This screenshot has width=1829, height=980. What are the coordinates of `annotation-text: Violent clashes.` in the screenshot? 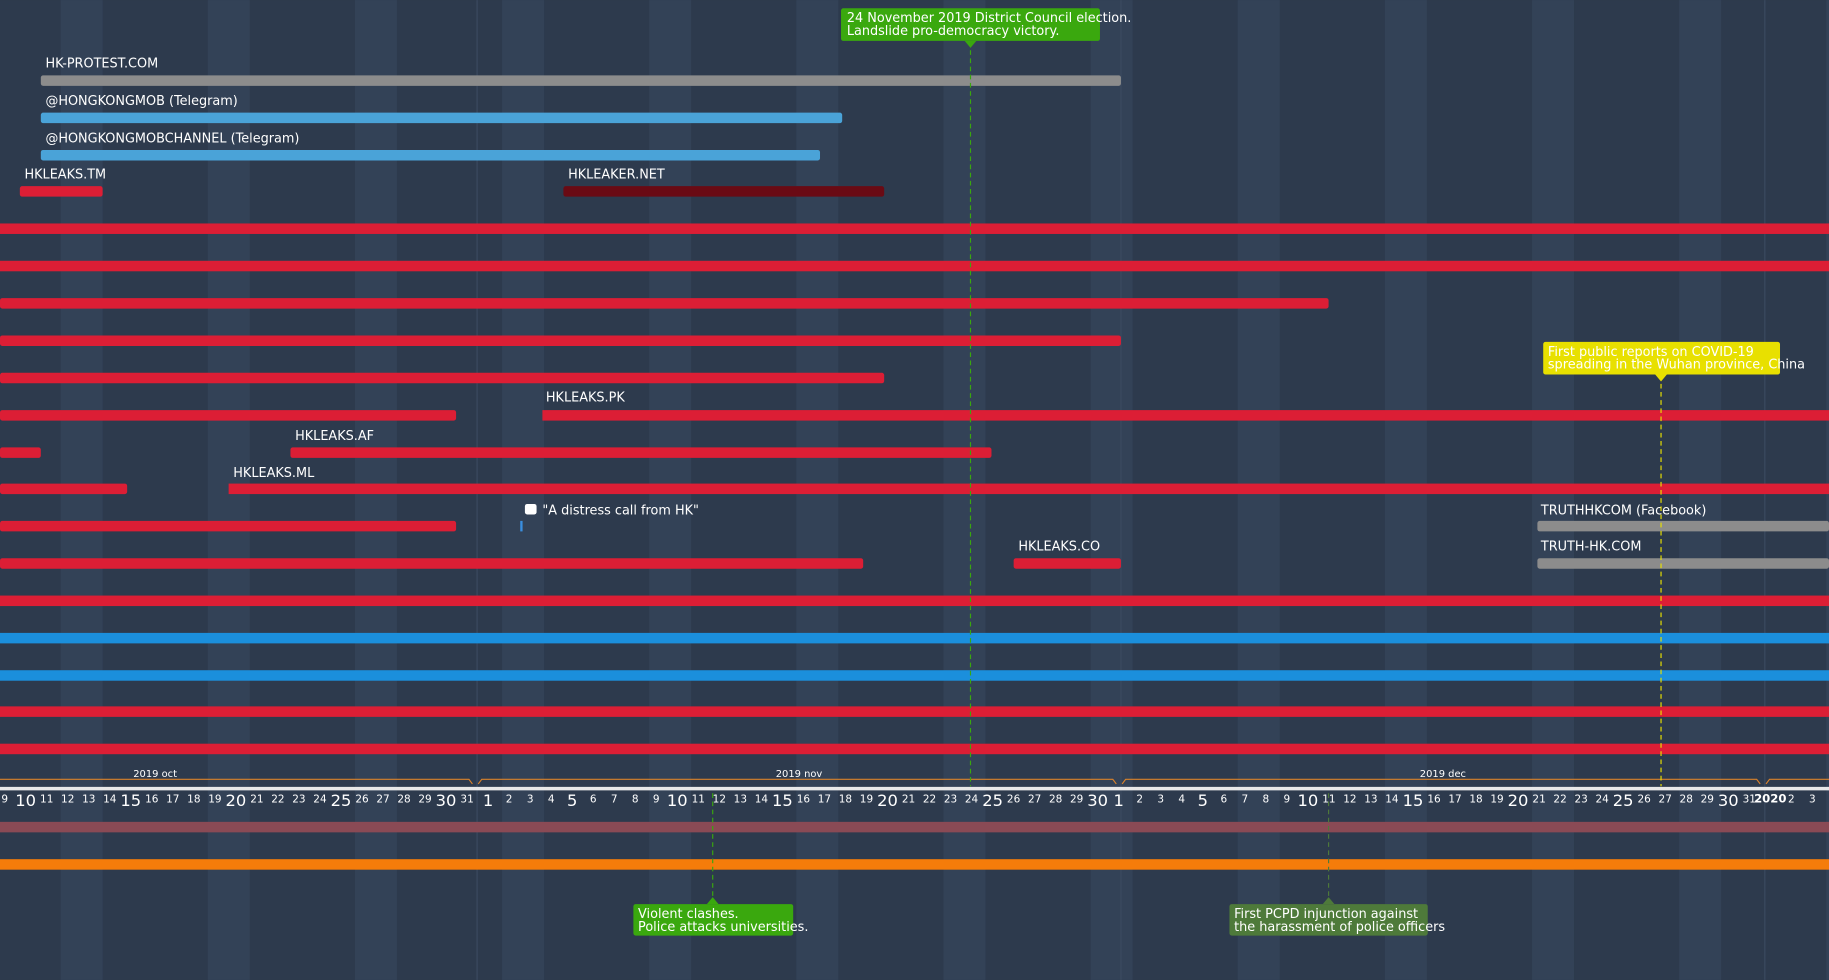 It's located at (688, 914).